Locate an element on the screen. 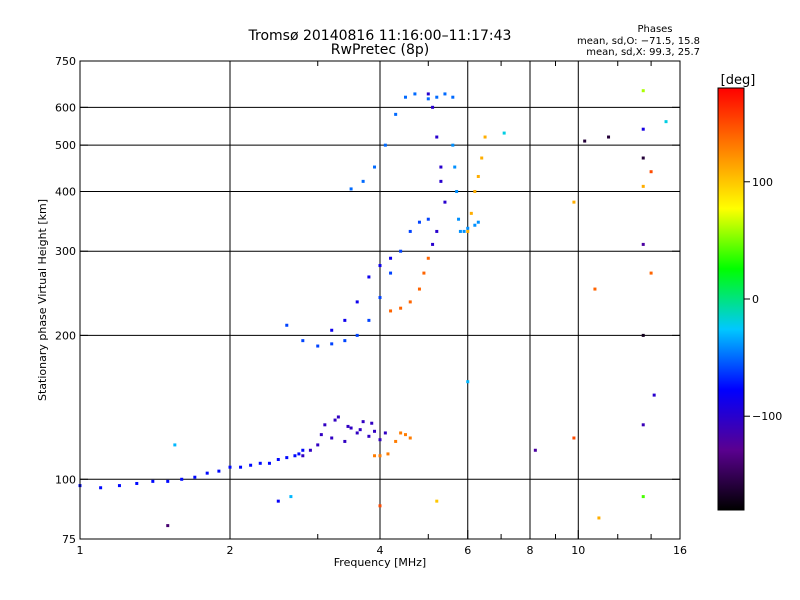  y-tick-label: 75 is located at coordinates (69, 539).